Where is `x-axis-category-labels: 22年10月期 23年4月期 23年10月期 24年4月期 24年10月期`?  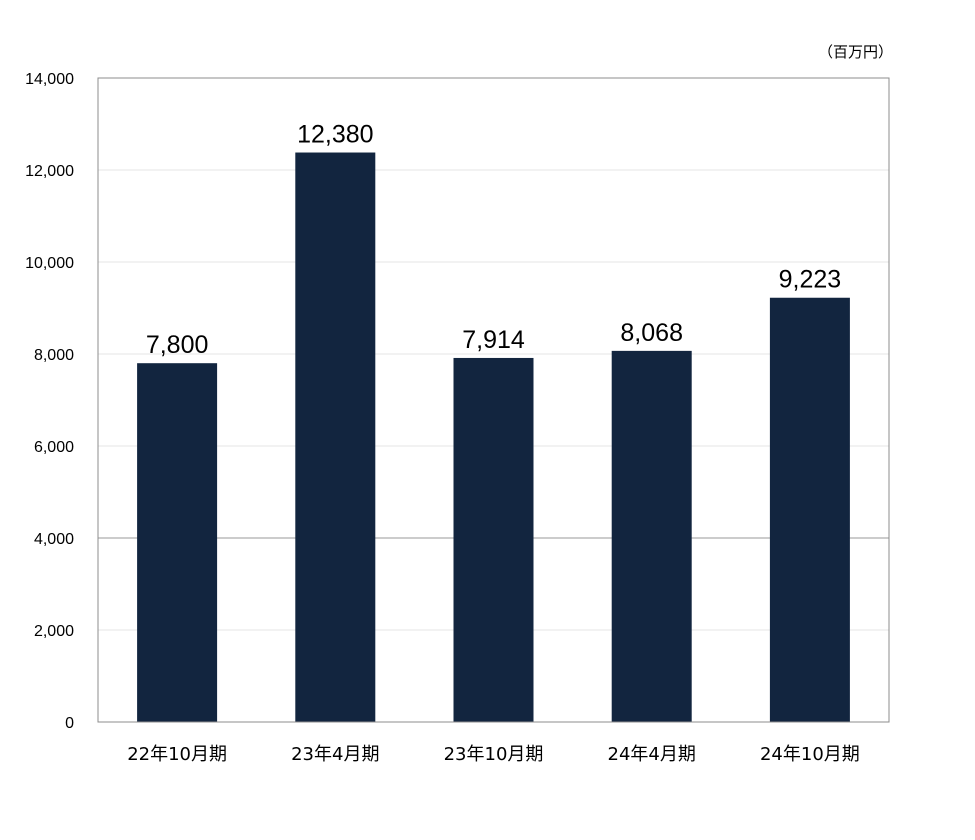
x-axis-category-labels: 22年10月期 23年4月期 23年10月期 24年4月期 24年10月期 is located at coordinates (493, 754).